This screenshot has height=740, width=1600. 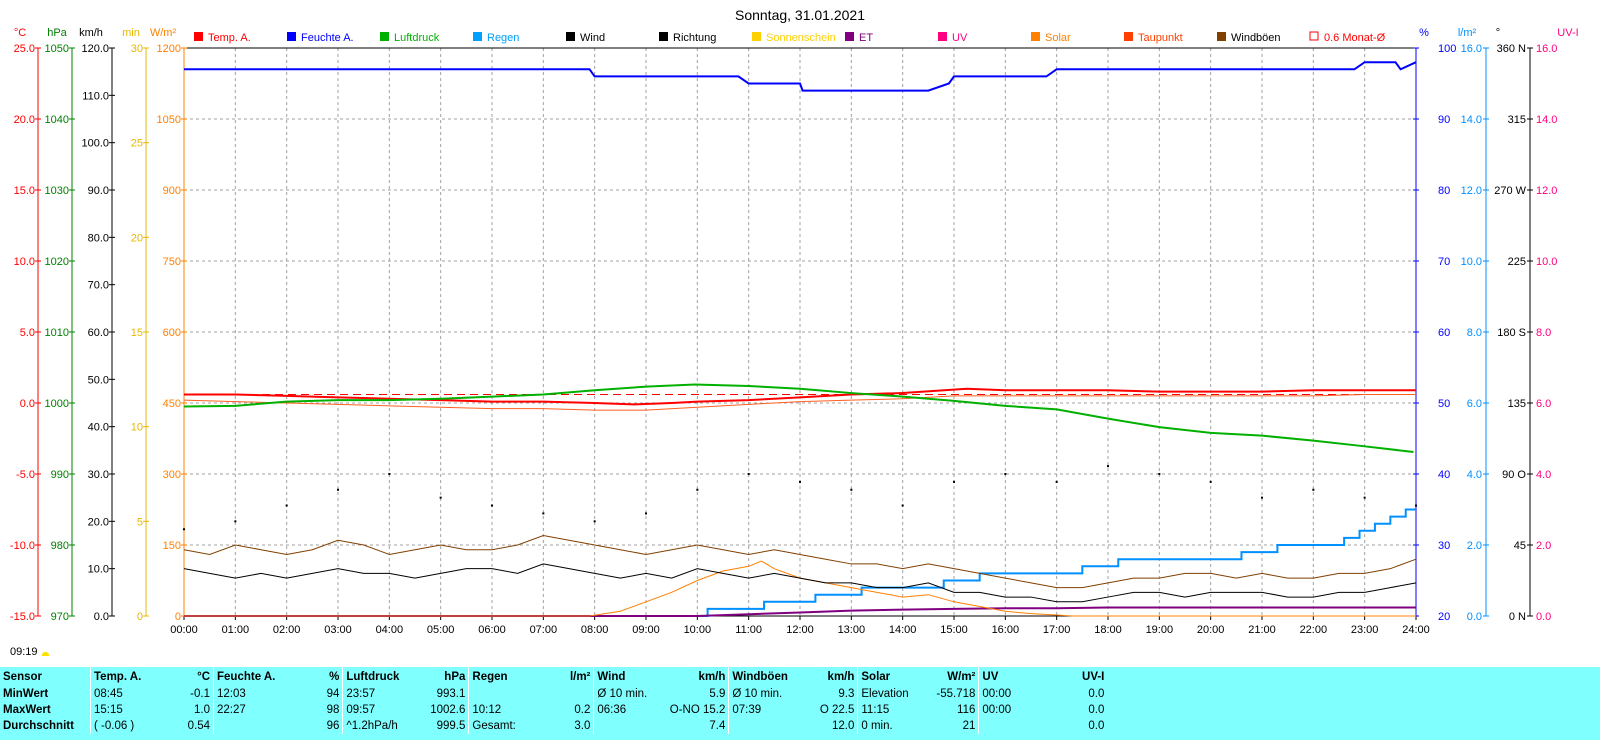 What do you see at coordinates (592, 38) in the screenshot?
I see `legend-label: Wind` at bounding box center [592, 38].